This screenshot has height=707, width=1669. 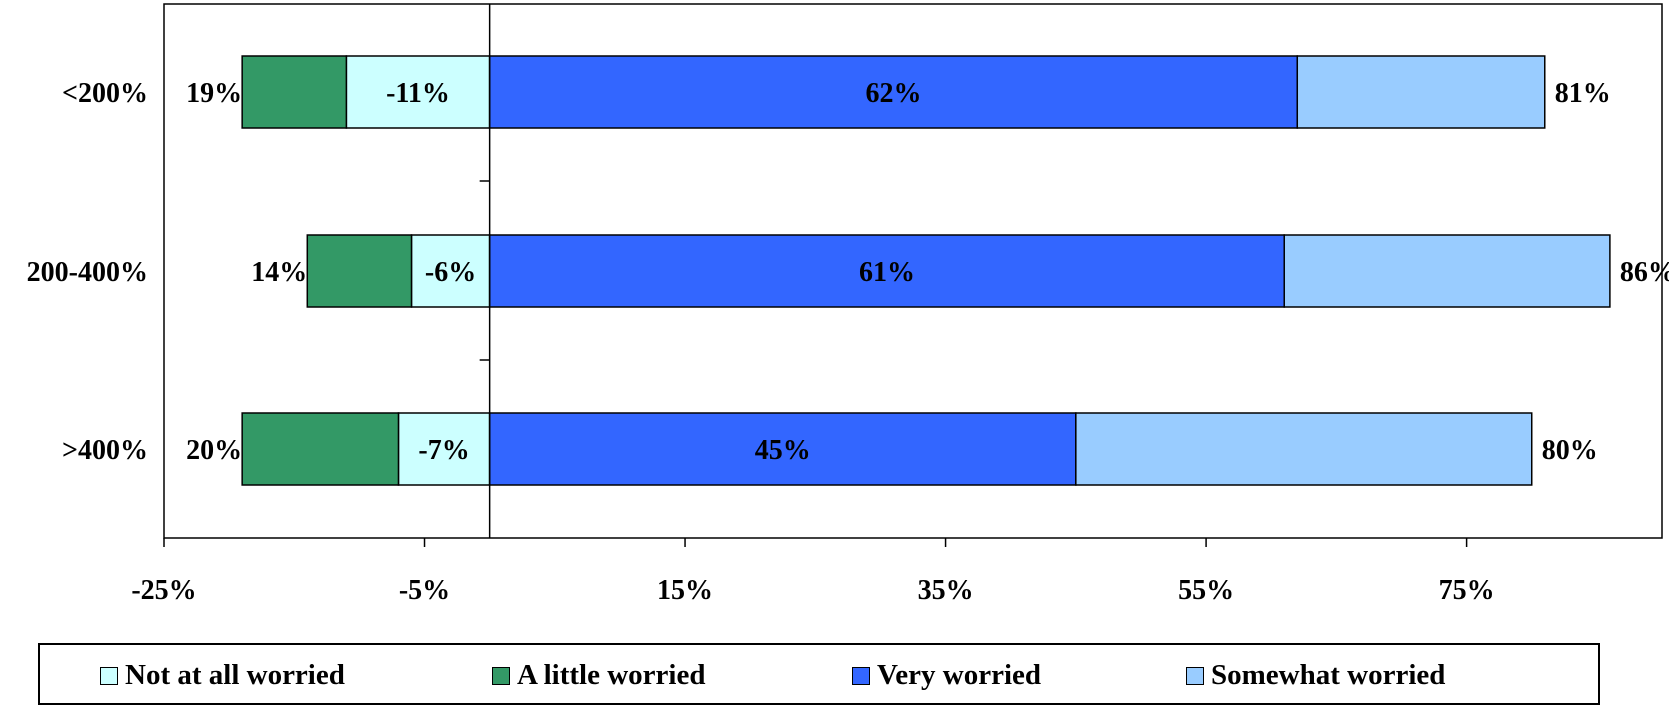 What do you see at coordinates (1195, 675) in the screenshot?
I see `legend-swatch-somewhat-worried` at bounding box center [1195, 675].